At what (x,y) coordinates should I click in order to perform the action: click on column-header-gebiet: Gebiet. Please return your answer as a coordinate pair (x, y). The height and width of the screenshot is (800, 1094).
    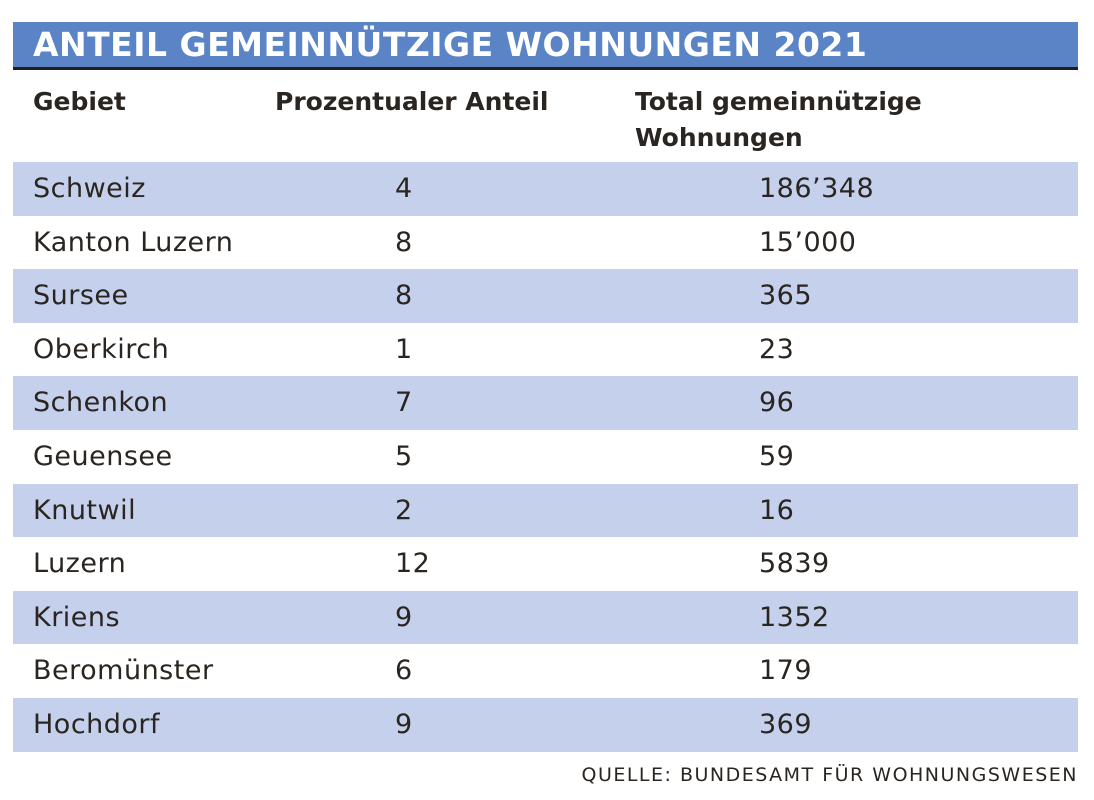
    Looking at the image, I should click on (79, 101).